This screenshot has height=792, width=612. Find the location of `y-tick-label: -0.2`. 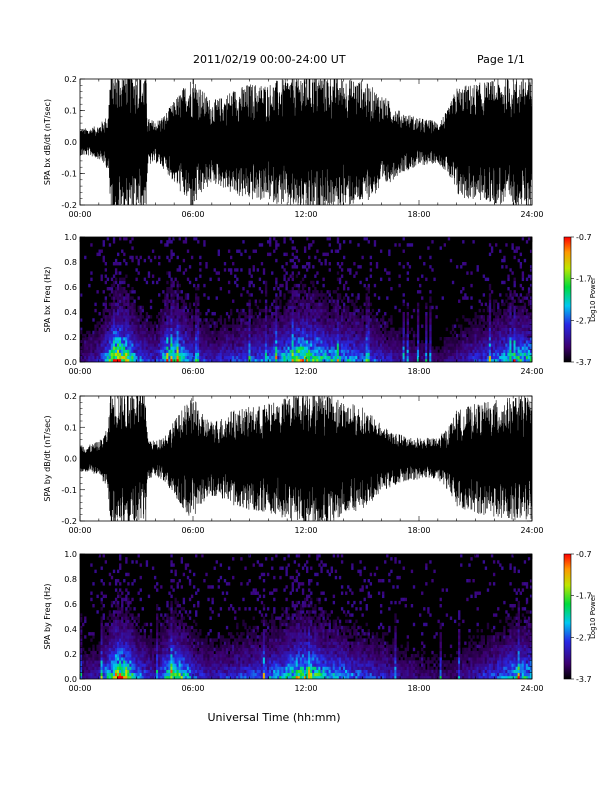

y-tick-label: -0.2 is located at coordinates (69, 205).